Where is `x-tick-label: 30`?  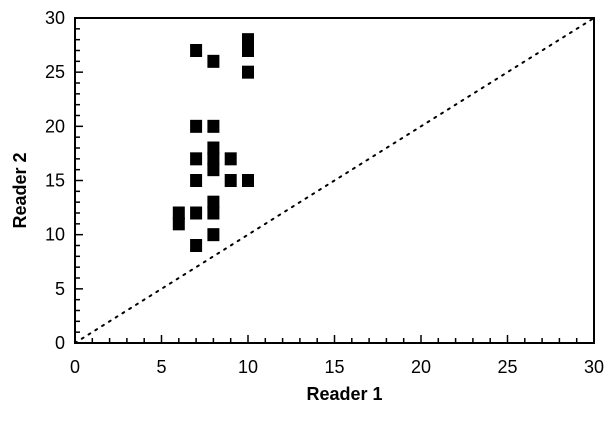 x-tick-label: 30 is located at coordinates (594, 367).